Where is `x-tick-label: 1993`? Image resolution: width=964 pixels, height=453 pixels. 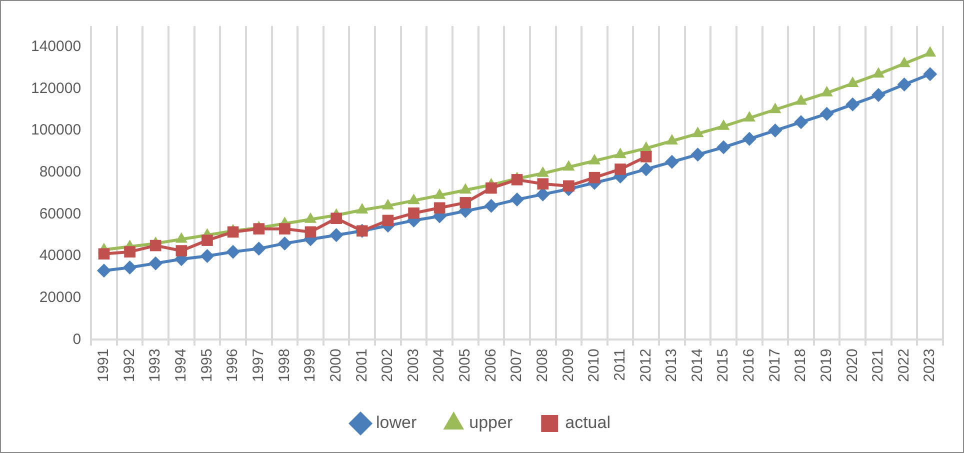 x-tick-label: 1993 is located at coordinates (155, 365).